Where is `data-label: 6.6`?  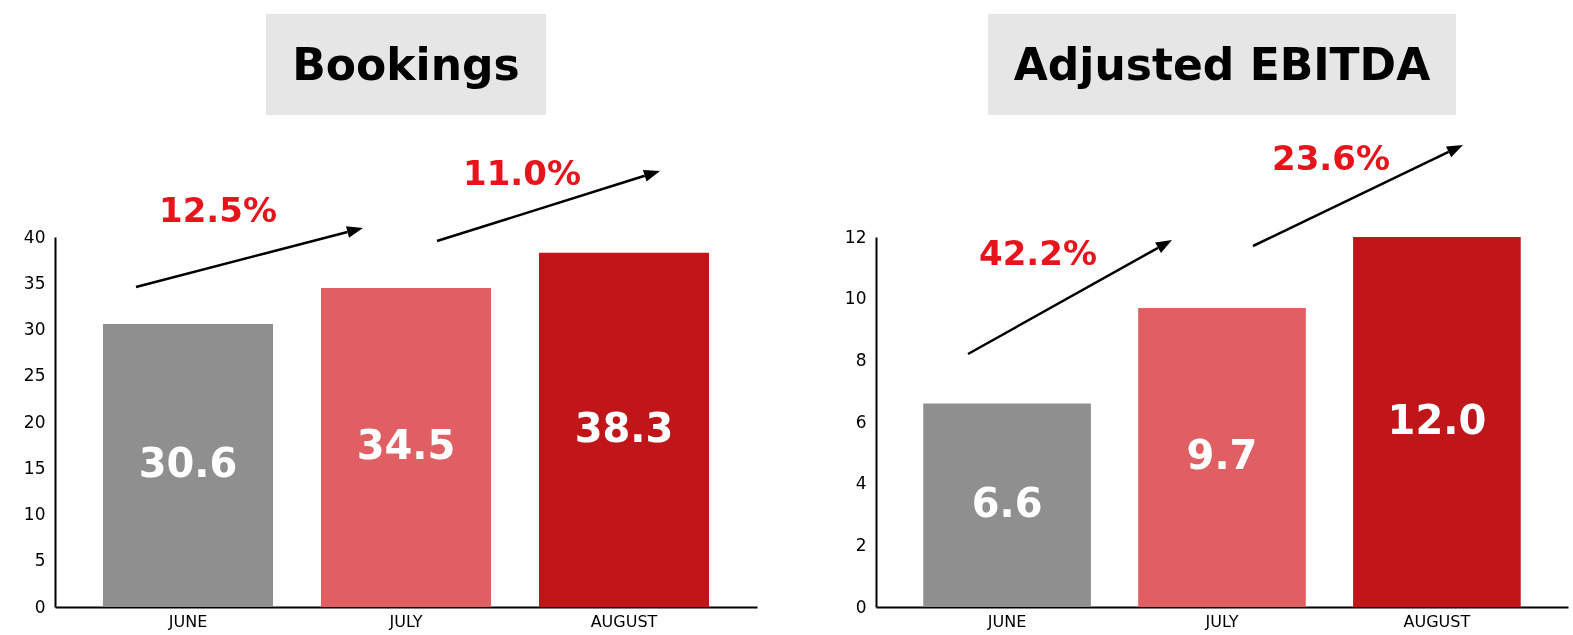
data-label: 6.6 is located at coordinates (1007, 503).